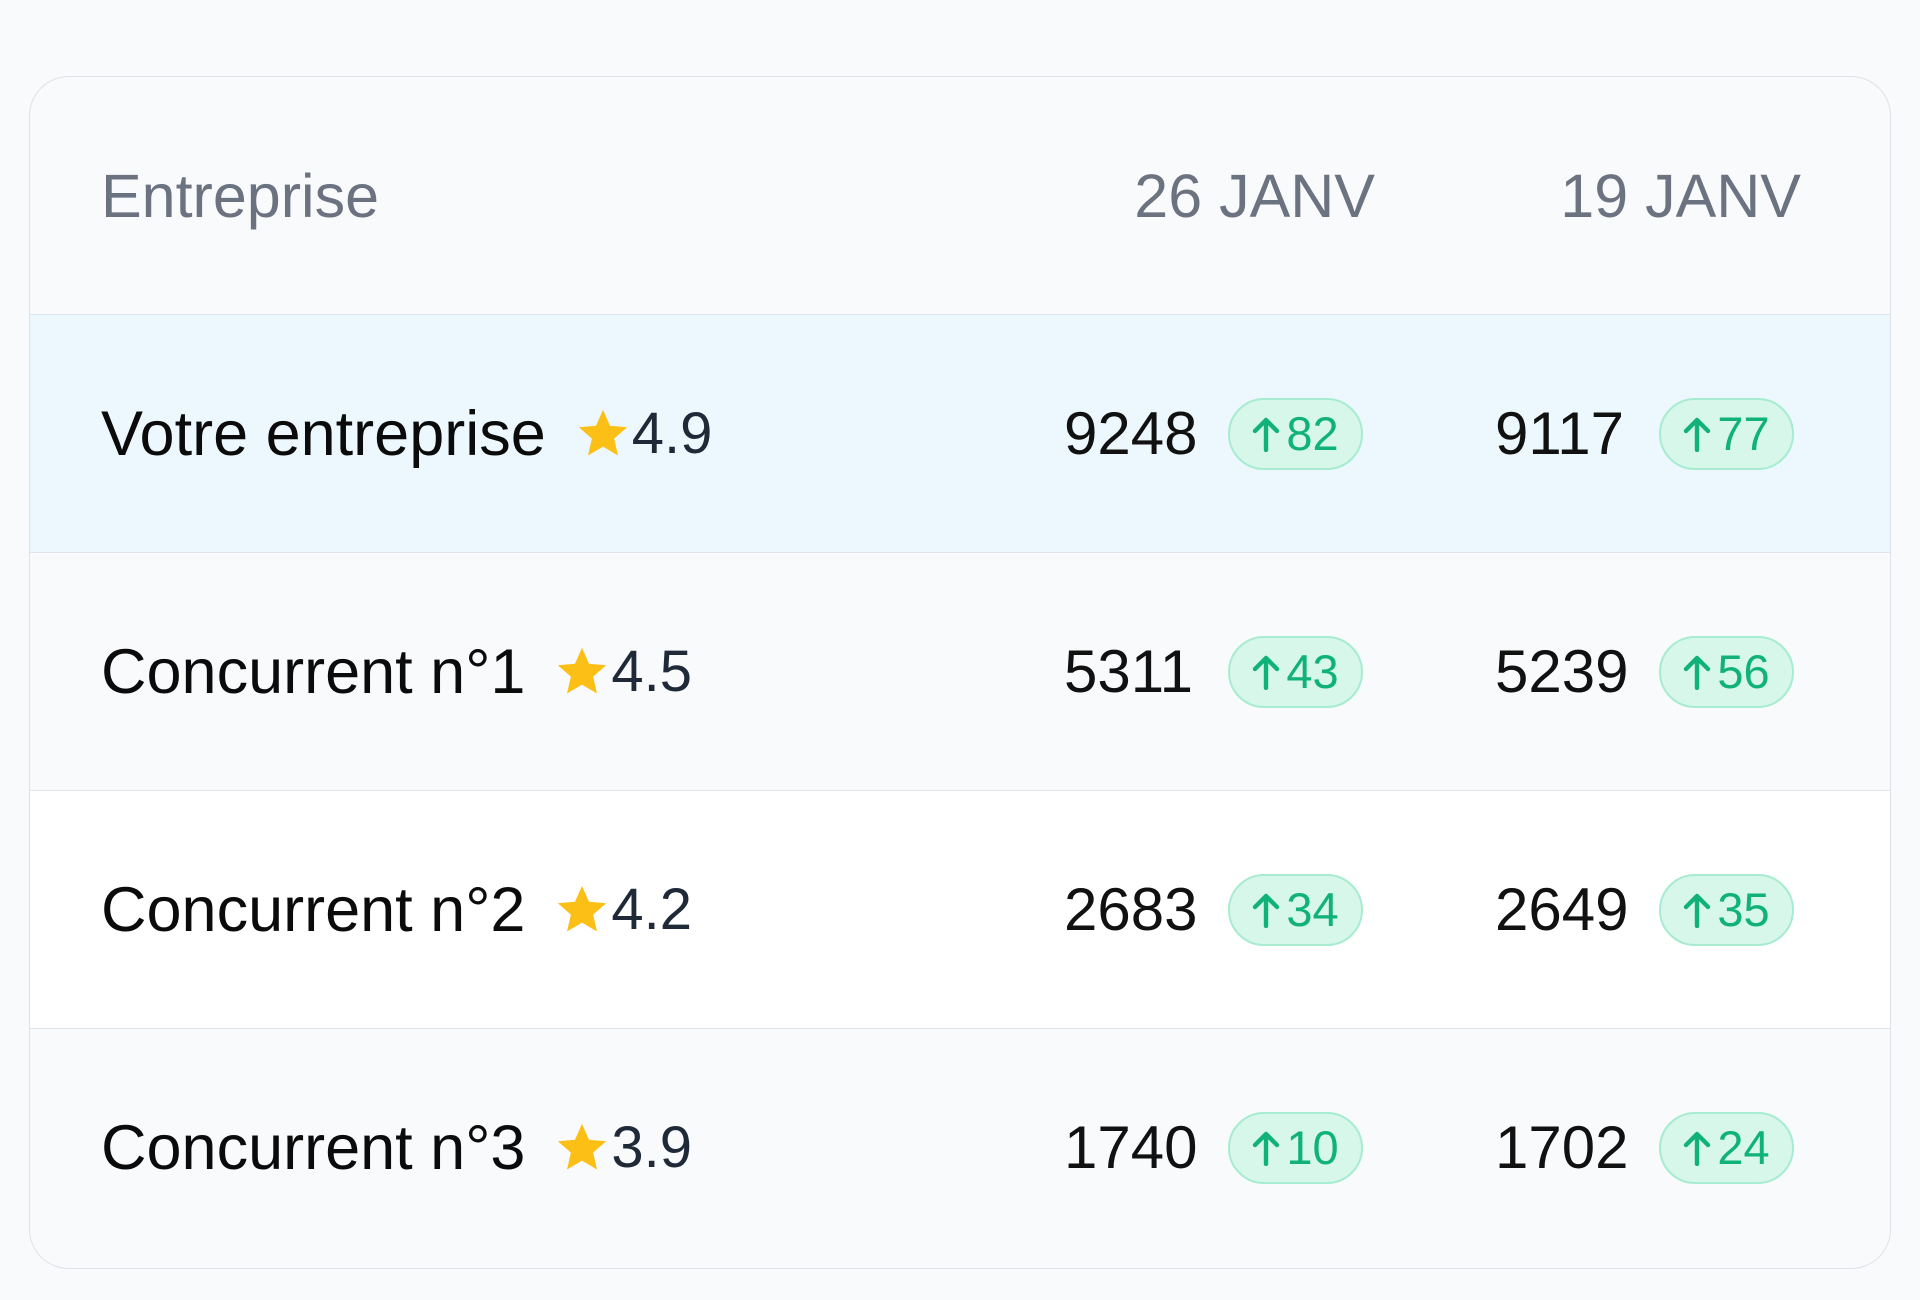 The height and width of the screenshot is (1300, 1920). I want to click on company-cell: Votre entreprise 4.9, so click(406, 433).